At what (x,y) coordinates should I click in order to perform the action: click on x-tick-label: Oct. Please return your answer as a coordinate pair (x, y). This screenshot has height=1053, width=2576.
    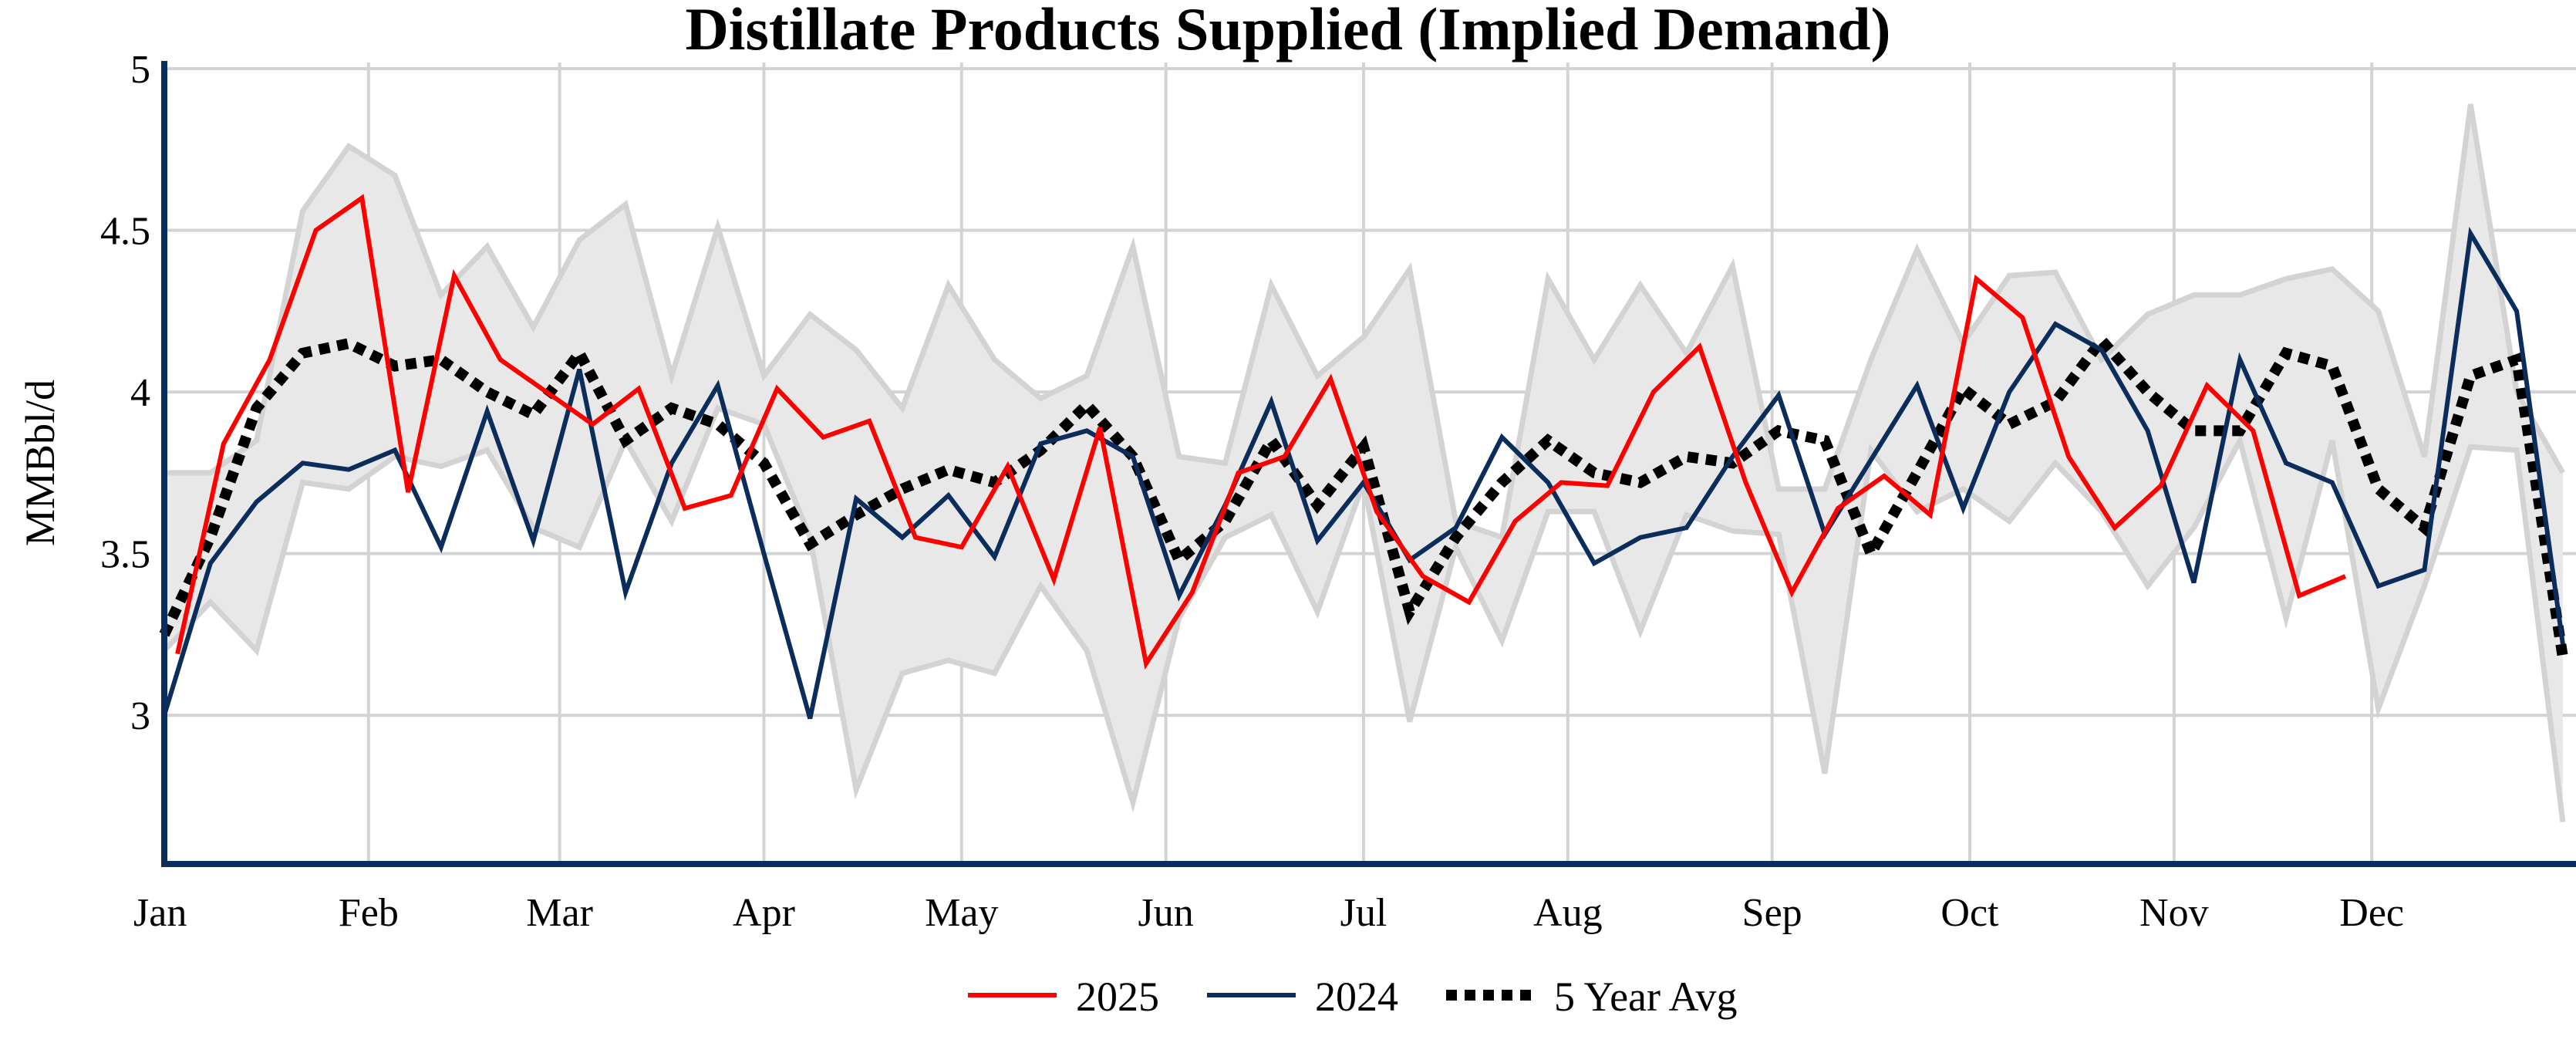
    Looking at the image, I should click on (1969, 913).